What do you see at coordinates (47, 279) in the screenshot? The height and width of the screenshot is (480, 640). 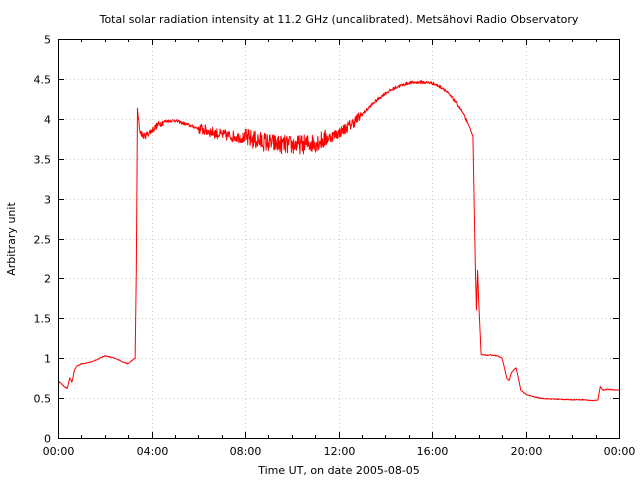 I see `y-tick-label: 2` at bounding box center [47, 279].